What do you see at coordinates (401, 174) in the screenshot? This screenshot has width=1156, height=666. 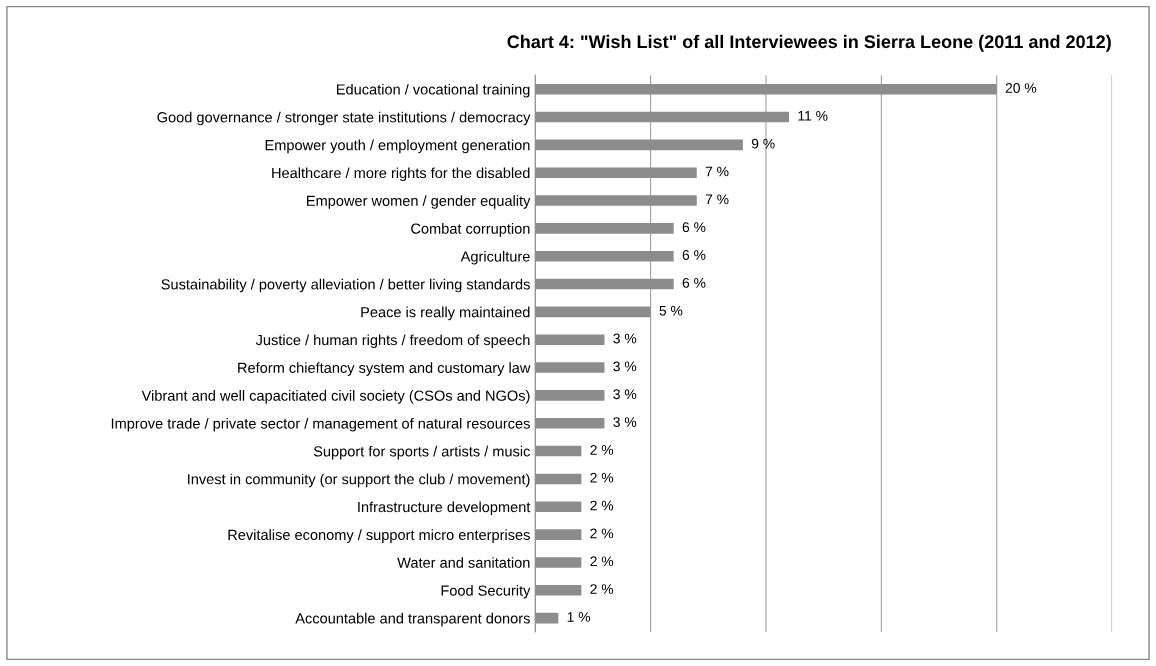 I see `y-tick-label: Healthcare / more rights for the disabled` at bounding box center [401, 174].